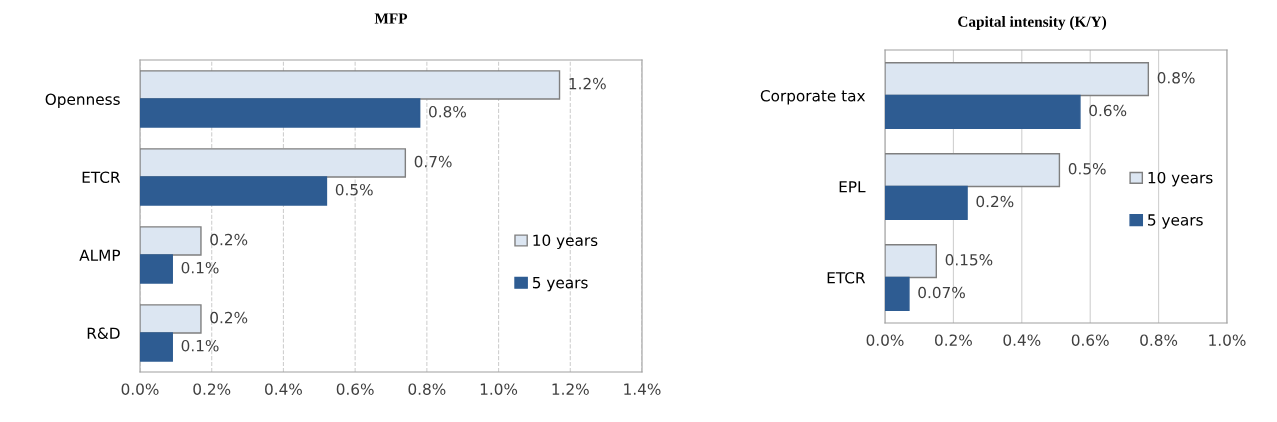 The width and height of the screenshot is (1277, 422). Describe the element at coordinates (587, 83) in the screenshot. I see `data-label: 1.2%` at that location.